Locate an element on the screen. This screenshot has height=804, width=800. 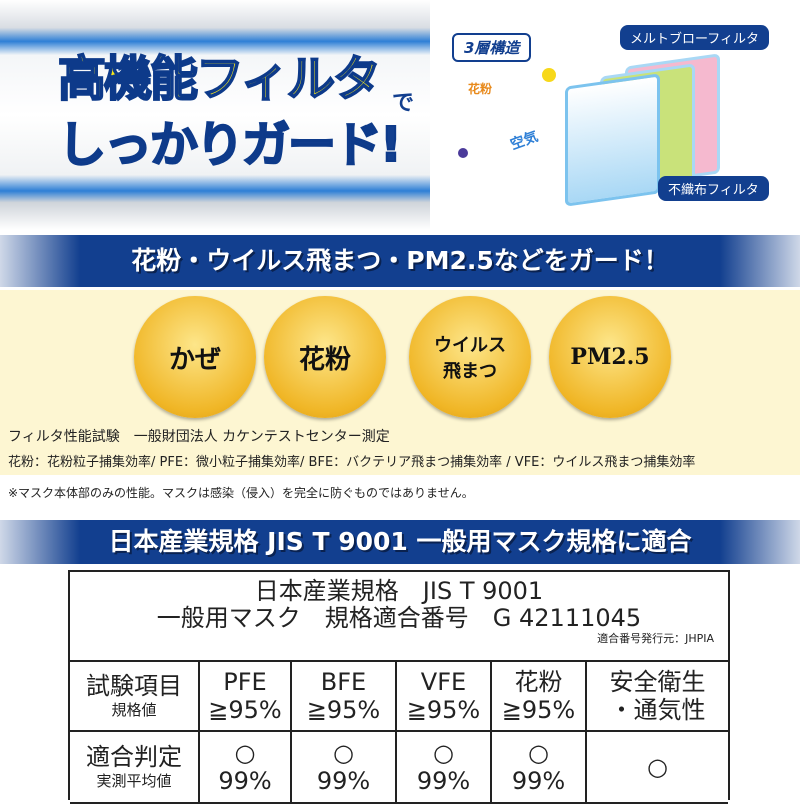
disclaimer: ※マスク本体部のみの性能。マスクは感染（侵入）を完全に防ぐものではありません。 is located at coordinates (241, 493).